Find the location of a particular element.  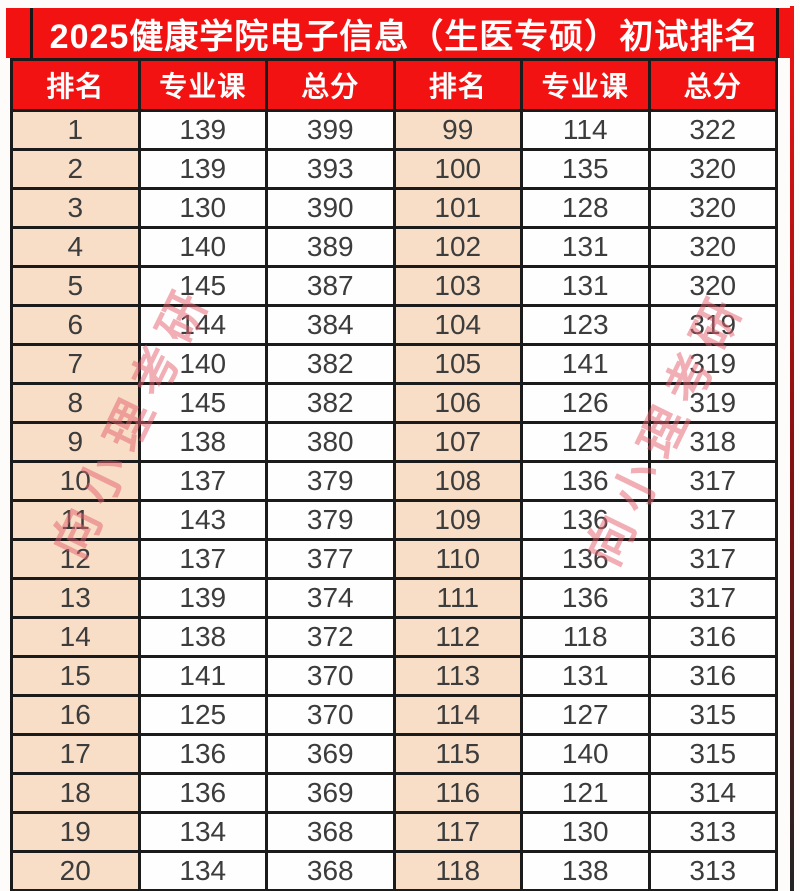

cell-course-score: 127 is located at coordinates (585, 715).